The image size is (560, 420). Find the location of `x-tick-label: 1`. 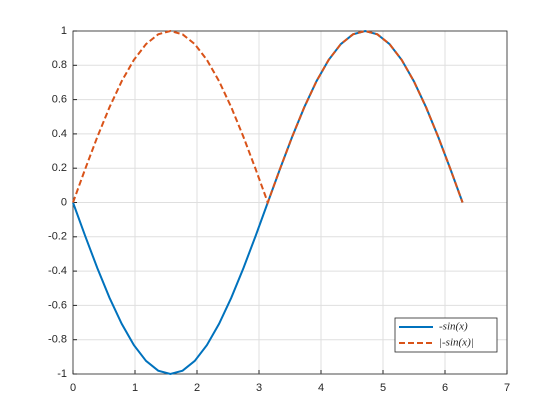

x-tick-label: 1 is located at coordinates (135, 388).